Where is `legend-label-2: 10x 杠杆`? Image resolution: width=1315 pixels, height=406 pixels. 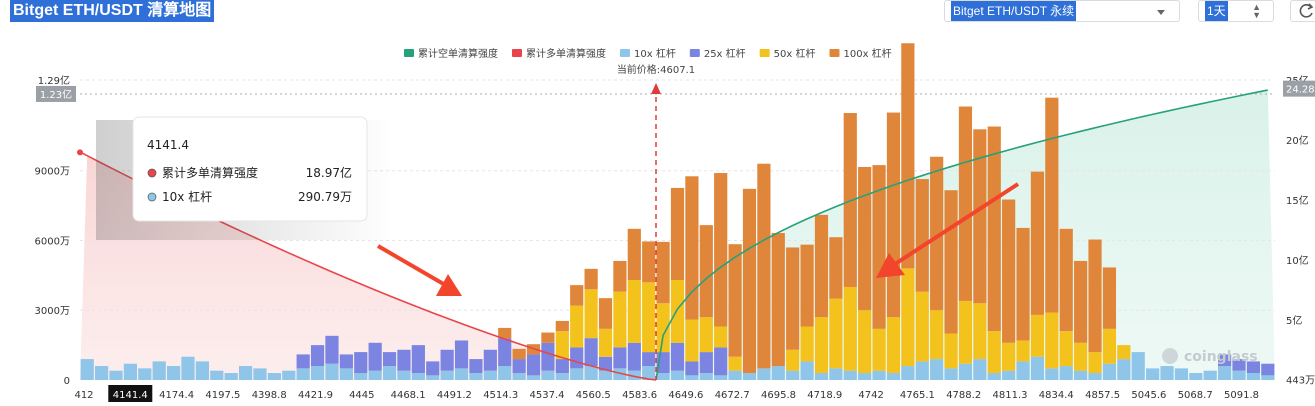 legend-label-2: 10x 杠杆 is located at coordinates (655, 53).